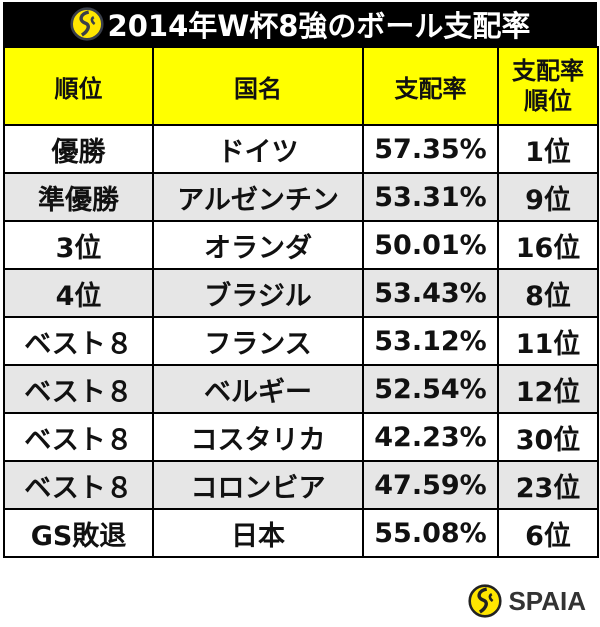 This screenshot has height=627, width=600. I want to click on country-cell: フランス, so click(258, 341).